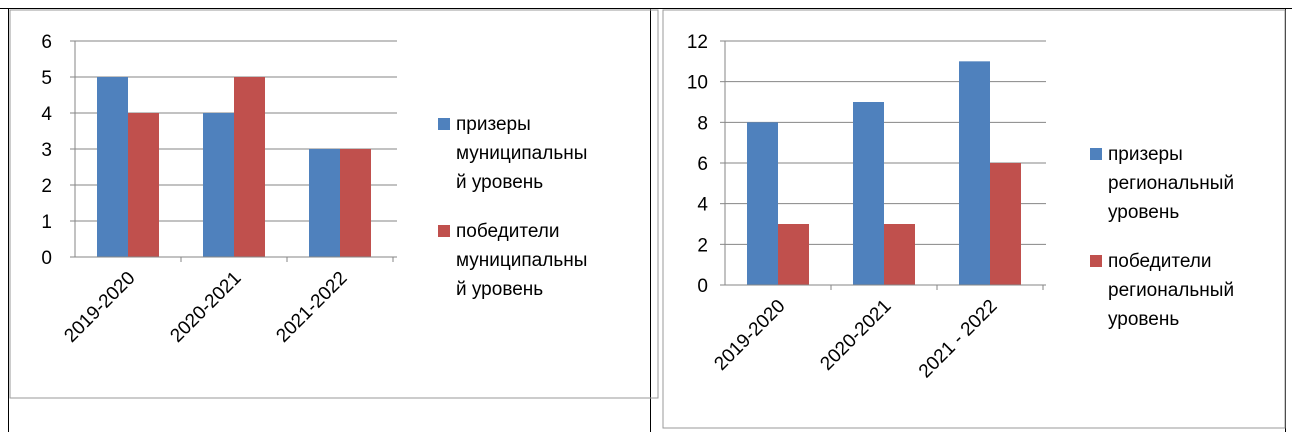  I want to click on y-tick-label: 5, so click(46, 78).